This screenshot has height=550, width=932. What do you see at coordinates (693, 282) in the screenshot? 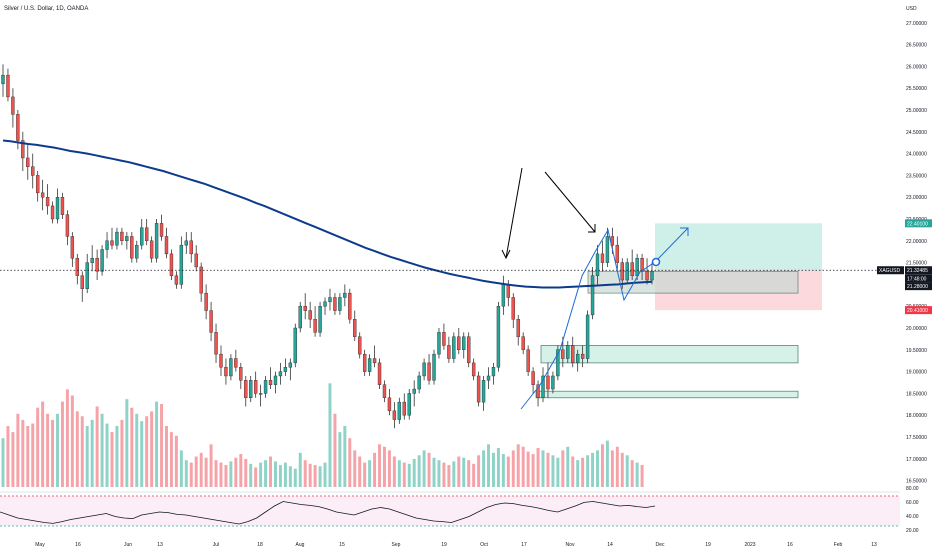
I see `demand-zone-upper` at bounding box center [693, 282].